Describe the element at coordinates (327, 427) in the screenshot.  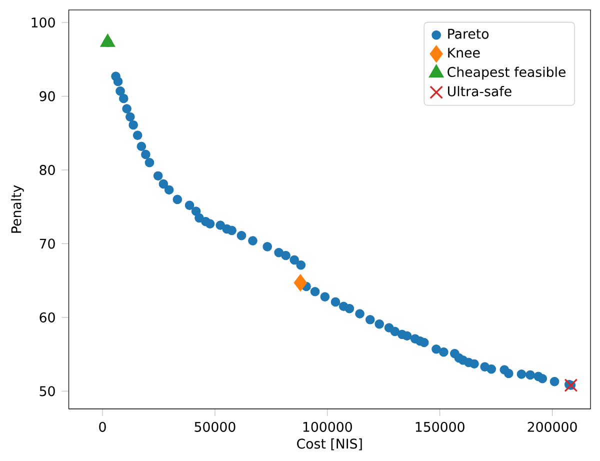
I see `x-tick-label: 100000` at that location.